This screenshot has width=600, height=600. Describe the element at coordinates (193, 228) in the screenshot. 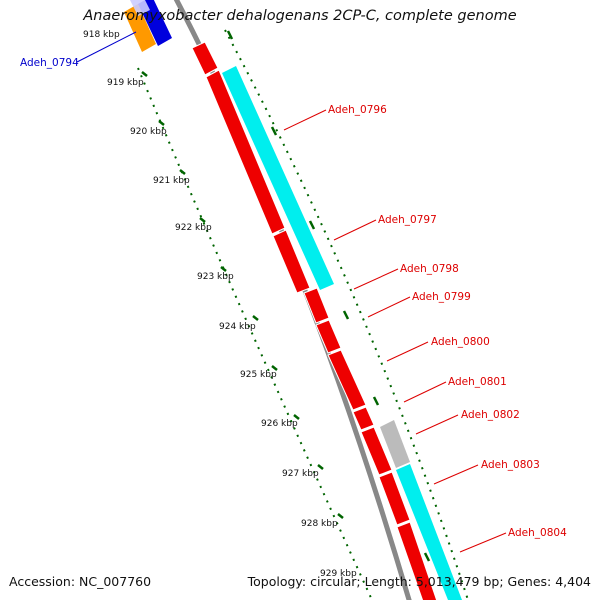

I see `kbp-label-922: 922 kbp` at that location.